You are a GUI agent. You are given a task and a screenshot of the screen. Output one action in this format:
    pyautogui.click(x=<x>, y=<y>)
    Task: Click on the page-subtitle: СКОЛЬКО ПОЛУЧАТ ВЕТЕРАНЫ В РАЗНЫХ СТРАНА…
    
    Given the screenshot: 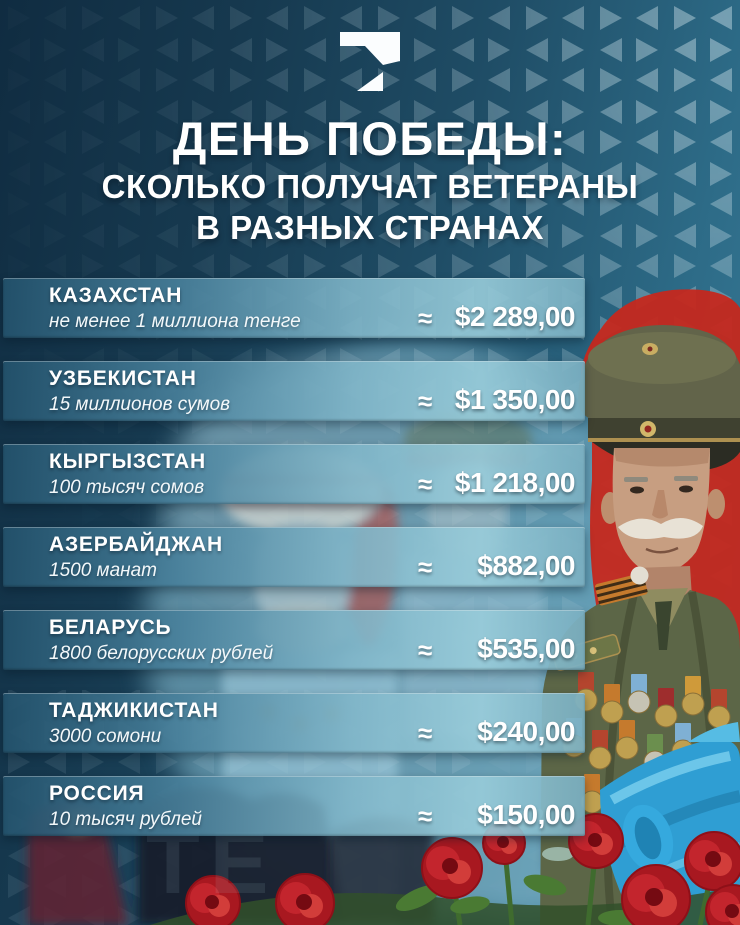 What is the action you would take?
    pyautogui.click(x=370, y=207)
    